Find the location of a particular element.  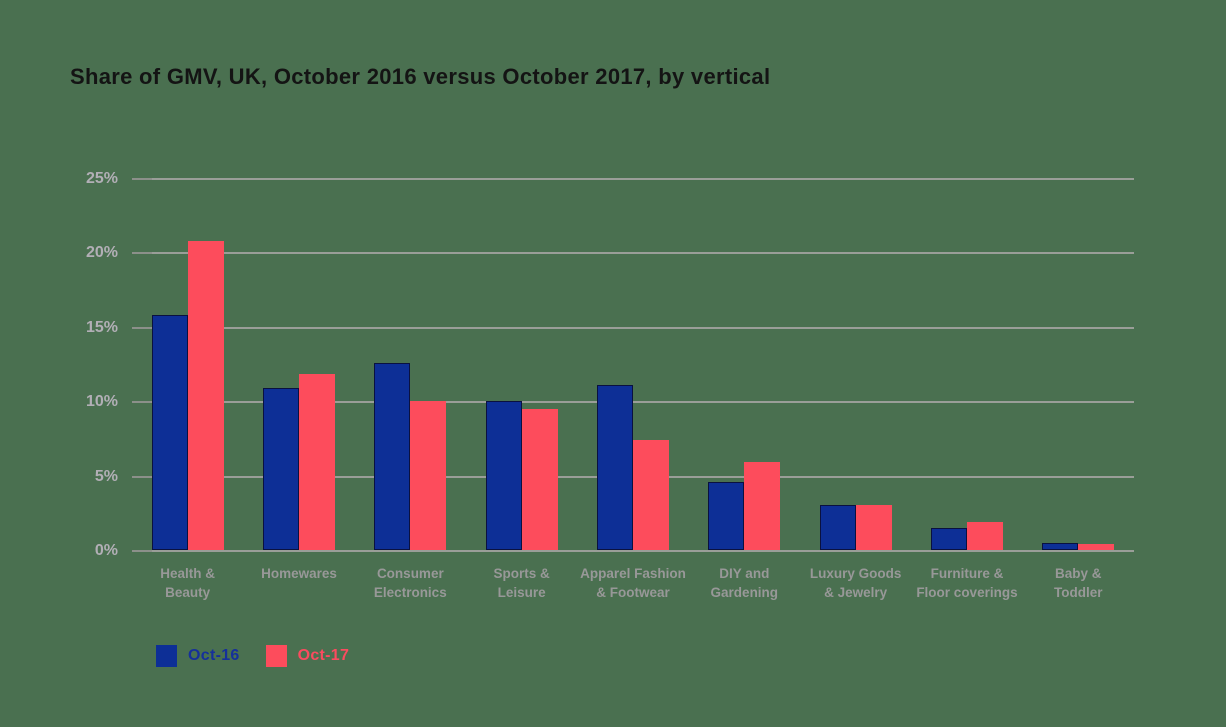

category-label-sports-leisure: Sports & Leisure is located at coordinates (521, 583).